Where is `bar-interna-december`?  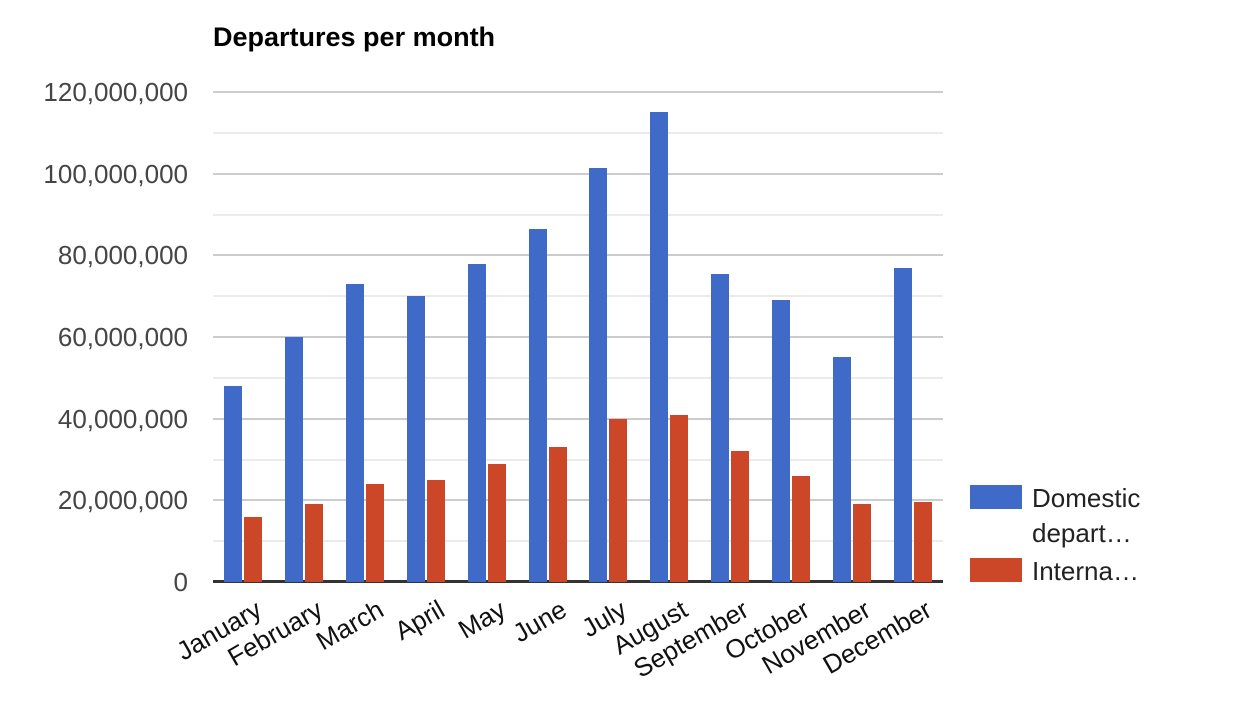 bar-interna-december is located at coordinates (922, 542).